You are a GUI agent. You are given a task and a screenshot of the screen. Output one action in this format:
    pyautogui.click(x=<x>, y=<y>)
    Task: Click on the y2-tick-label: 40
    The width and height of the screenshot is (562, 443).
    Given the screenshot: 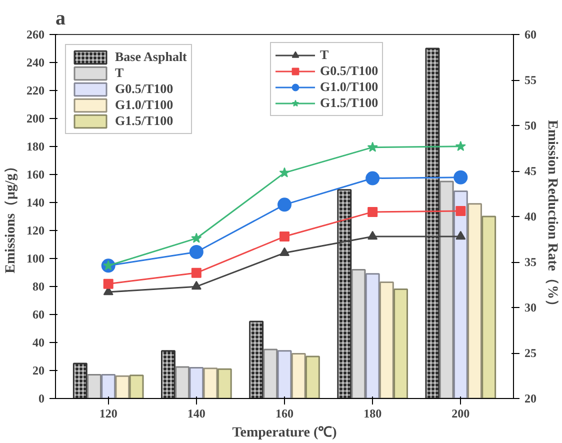 What is the action you would take?
    pyautogui.click(x=530, y=217)
    